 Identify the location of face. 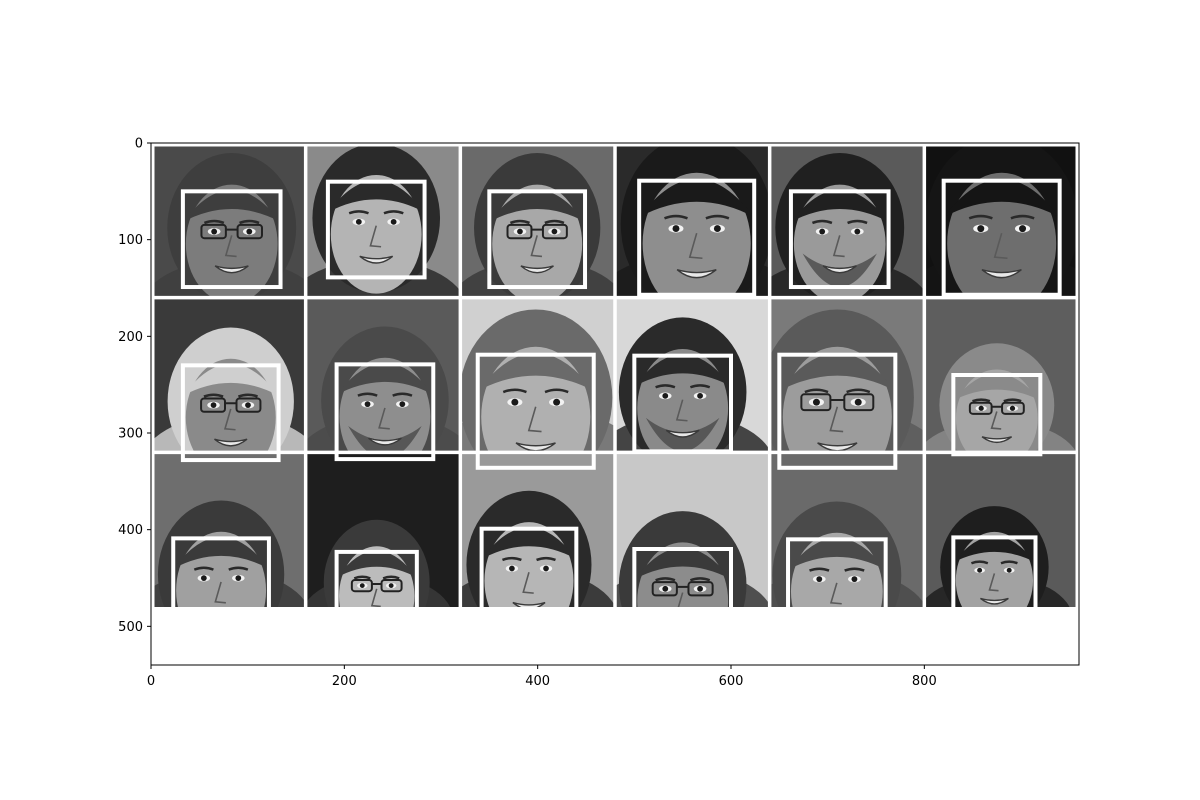
(231, 241).